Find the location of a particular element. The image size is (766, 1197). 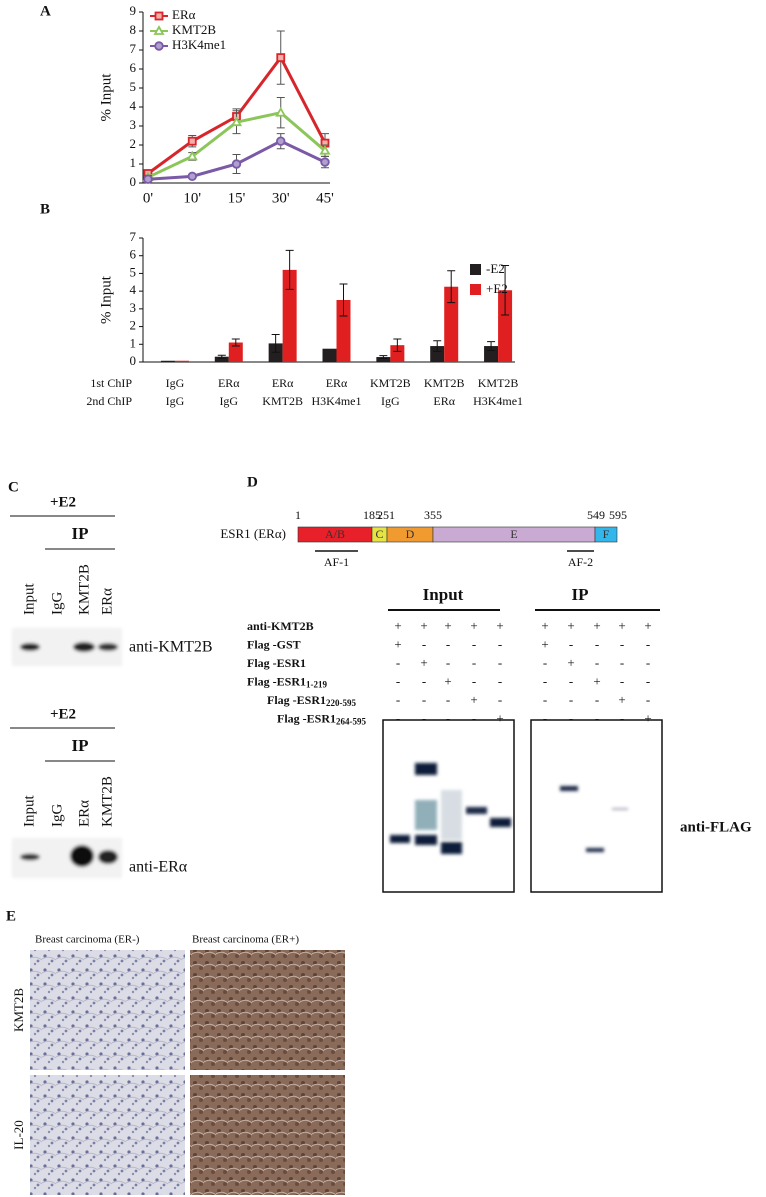

treatment: +E2 is located at coordinates (63, 502).